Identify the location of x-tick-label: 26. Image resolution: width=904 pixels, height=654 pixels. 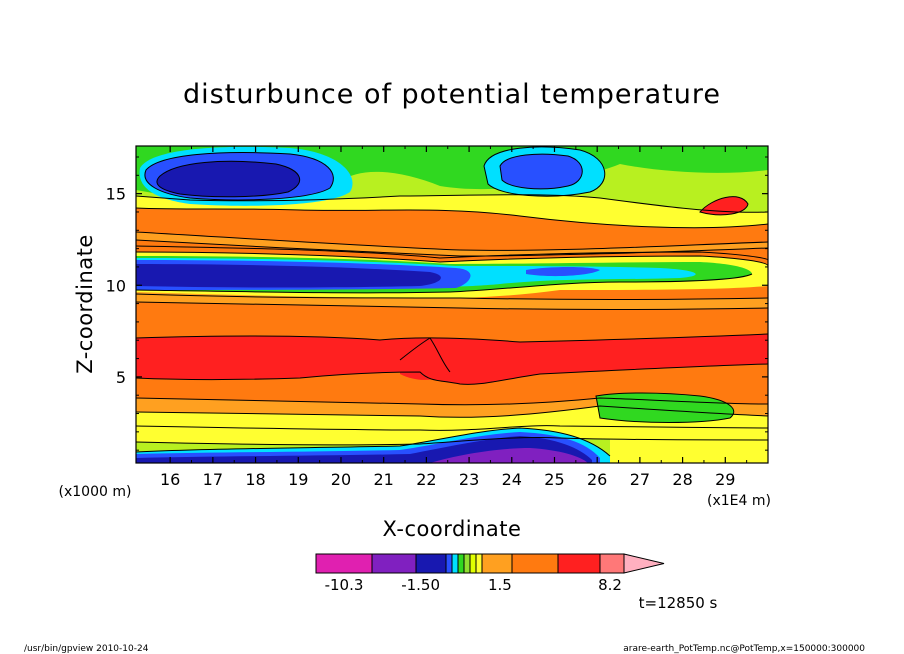
(597, 479).